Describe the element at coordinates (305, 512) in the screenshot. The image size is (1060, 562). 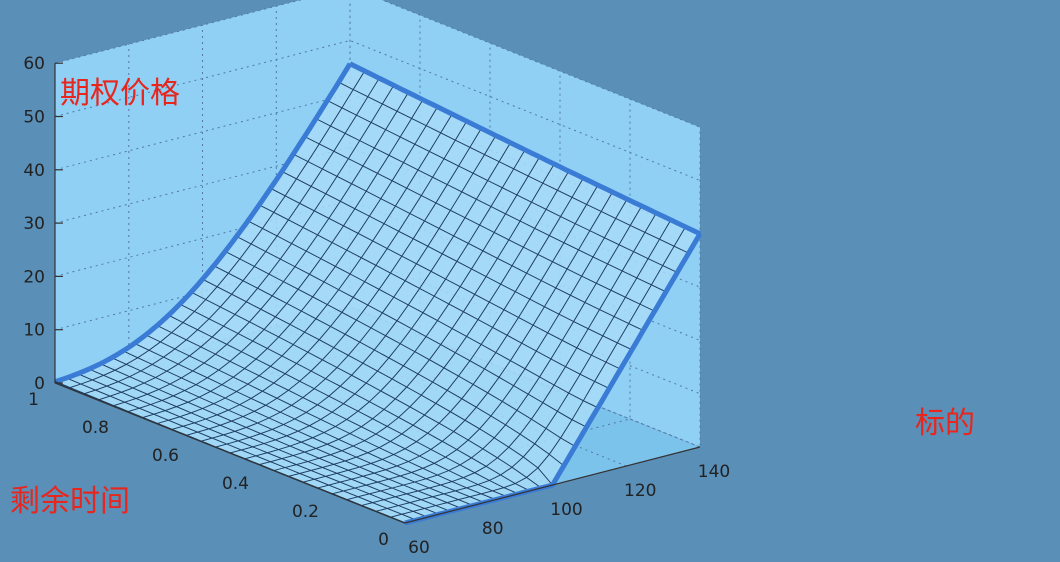
I see `time-tick-label: 0.2` at that location.